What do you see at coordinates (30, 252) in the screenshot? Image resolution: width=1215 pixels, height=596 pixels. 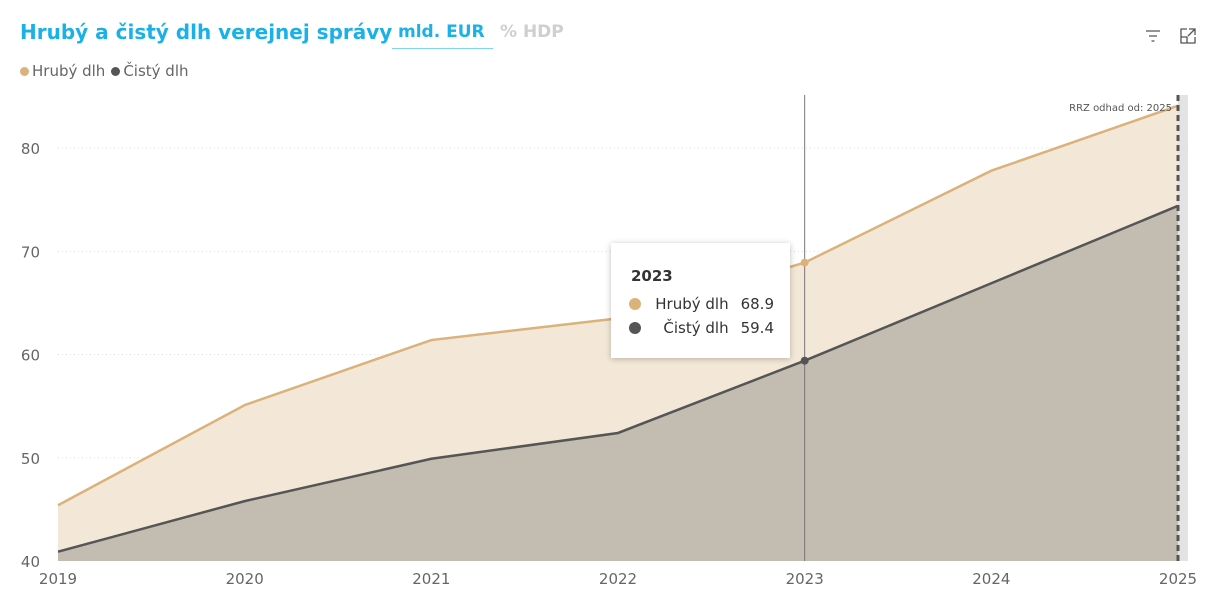 I see `y-tick-label: 70` at bounding box center [30, 252].